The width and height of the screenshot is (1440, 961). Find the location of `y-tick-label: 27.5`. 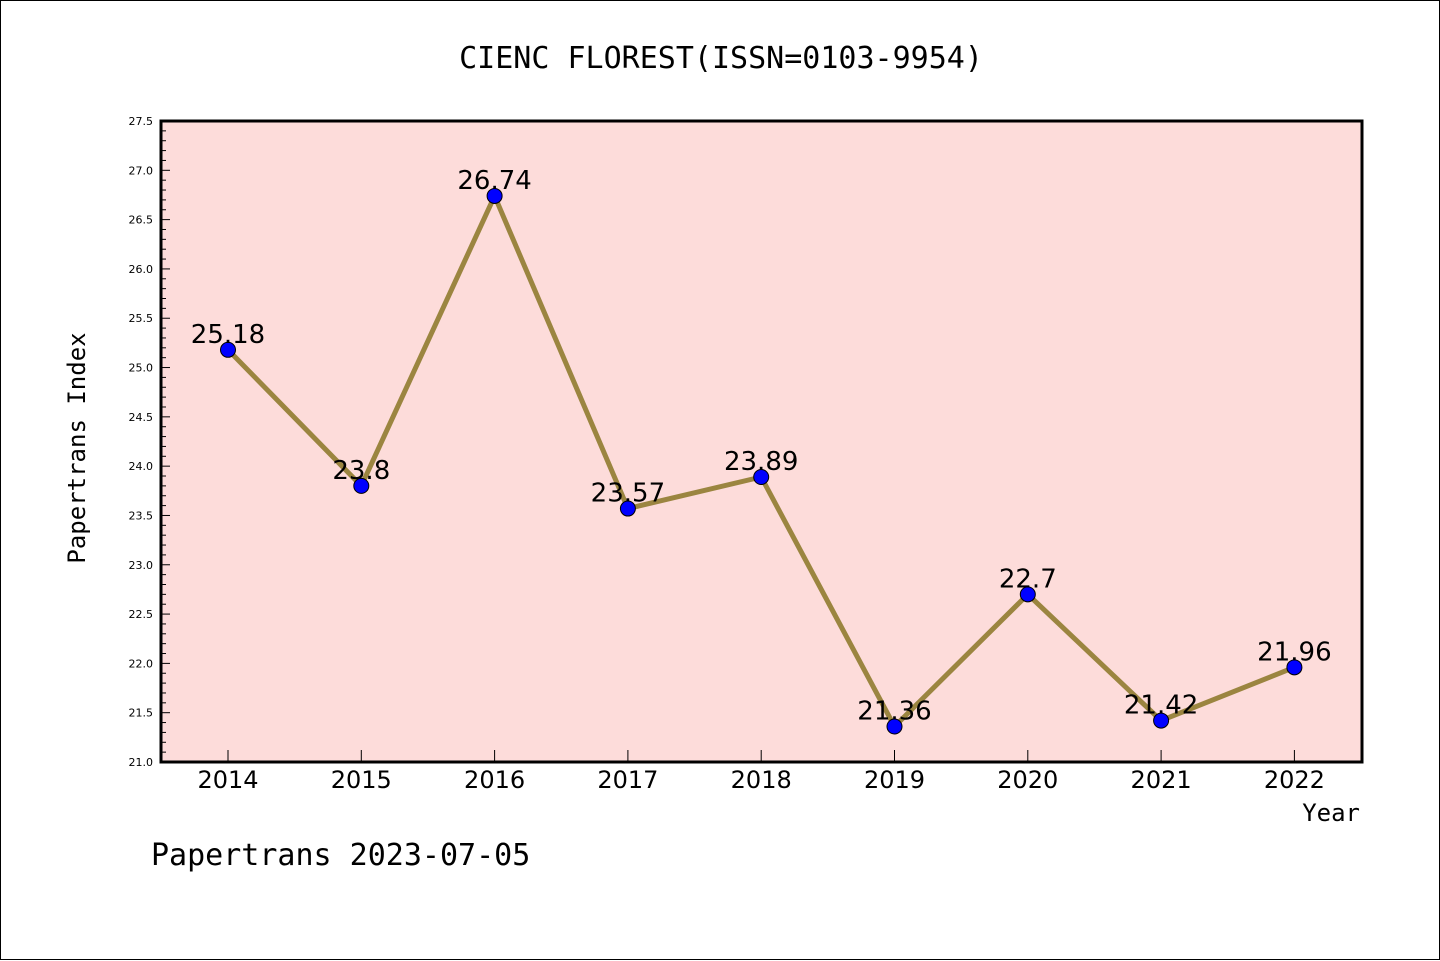

y-tick-label: 27.5 is located at coordinates (141, 121).